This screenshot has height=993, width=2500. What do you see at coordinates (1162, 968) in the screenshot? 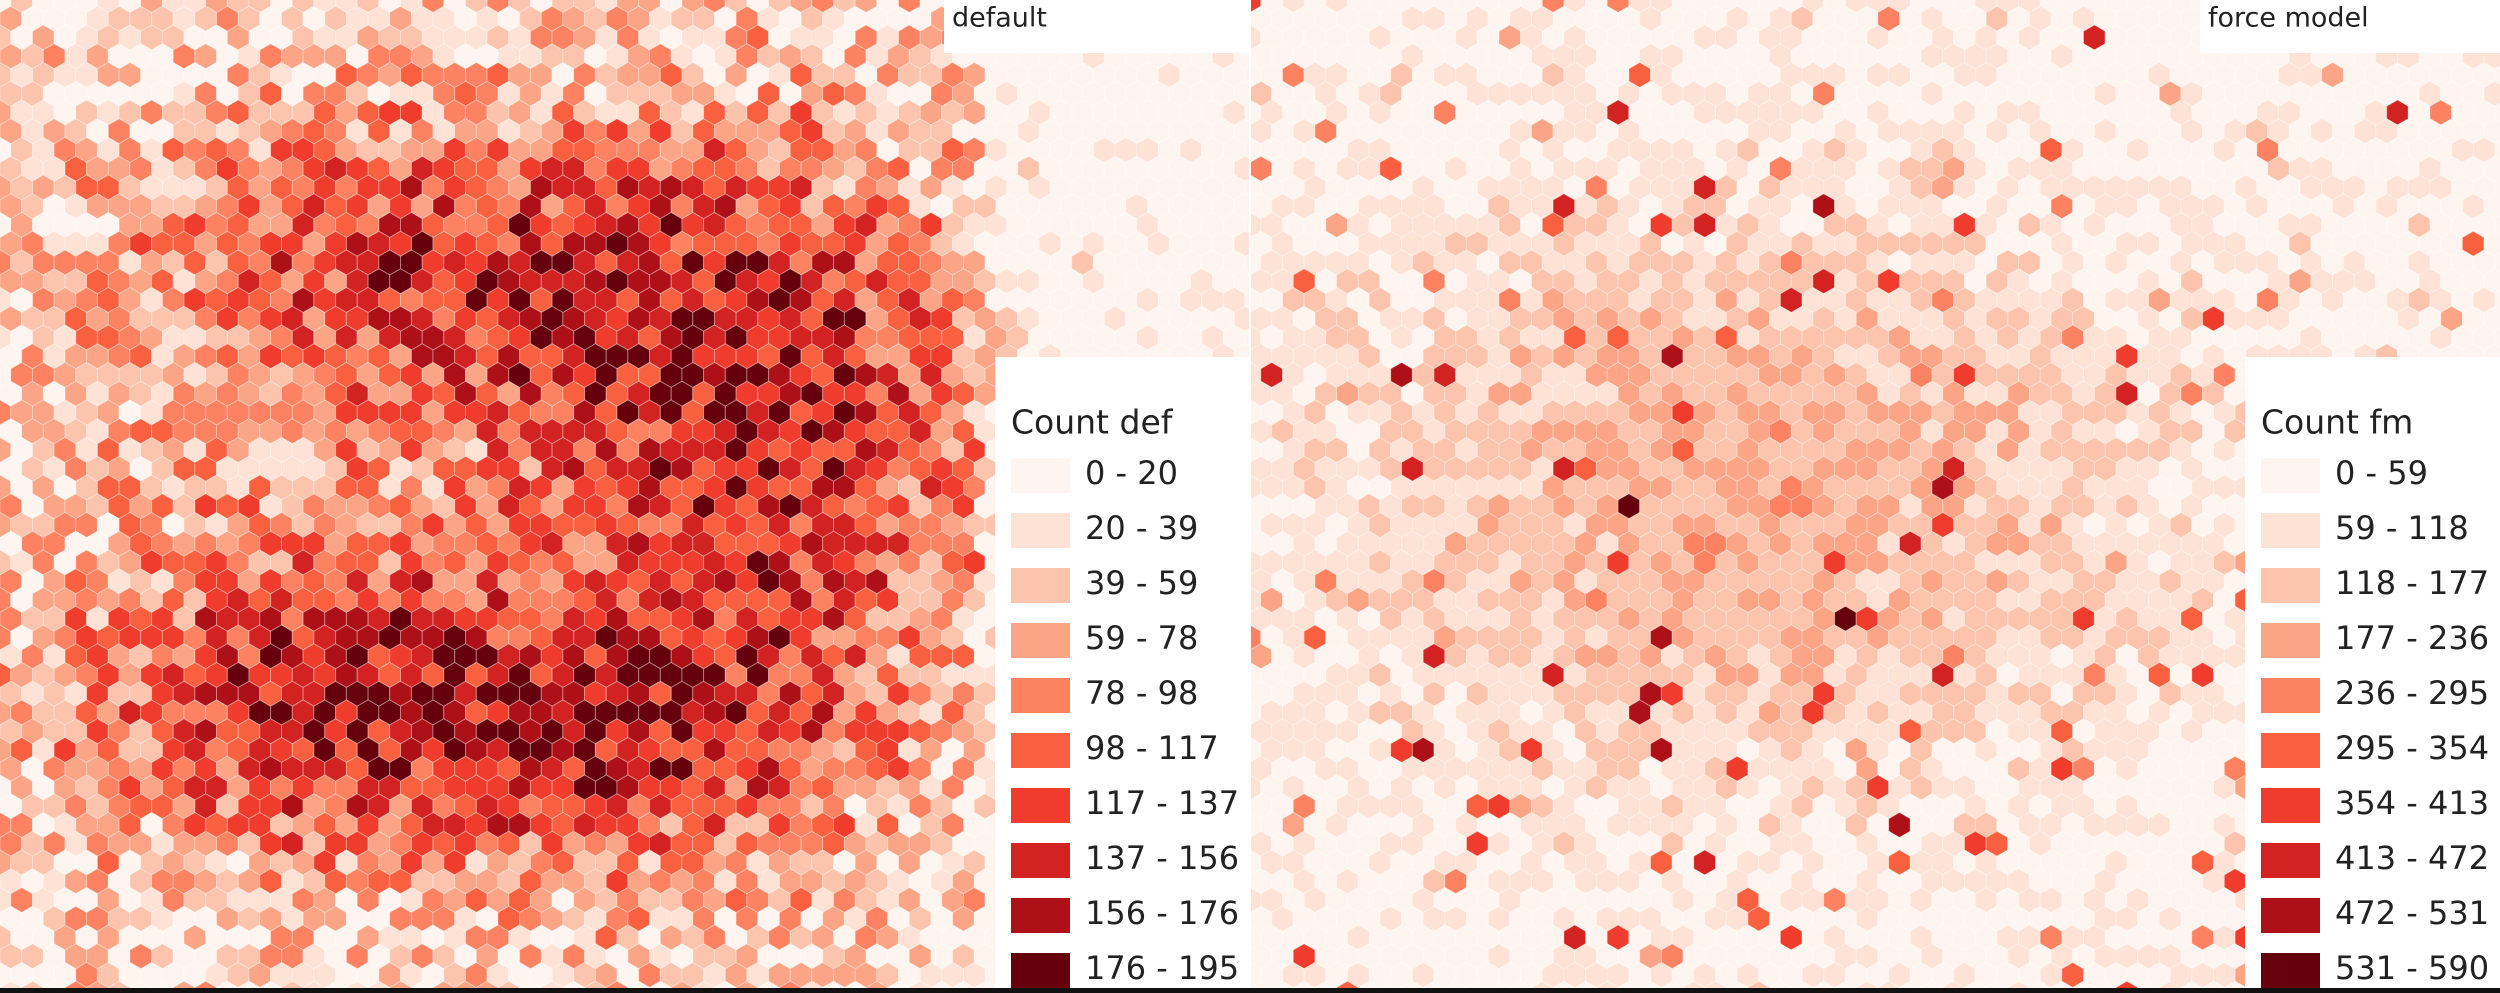
I see `legend-label: 176 - 195` at bounding box center [1162, 968].